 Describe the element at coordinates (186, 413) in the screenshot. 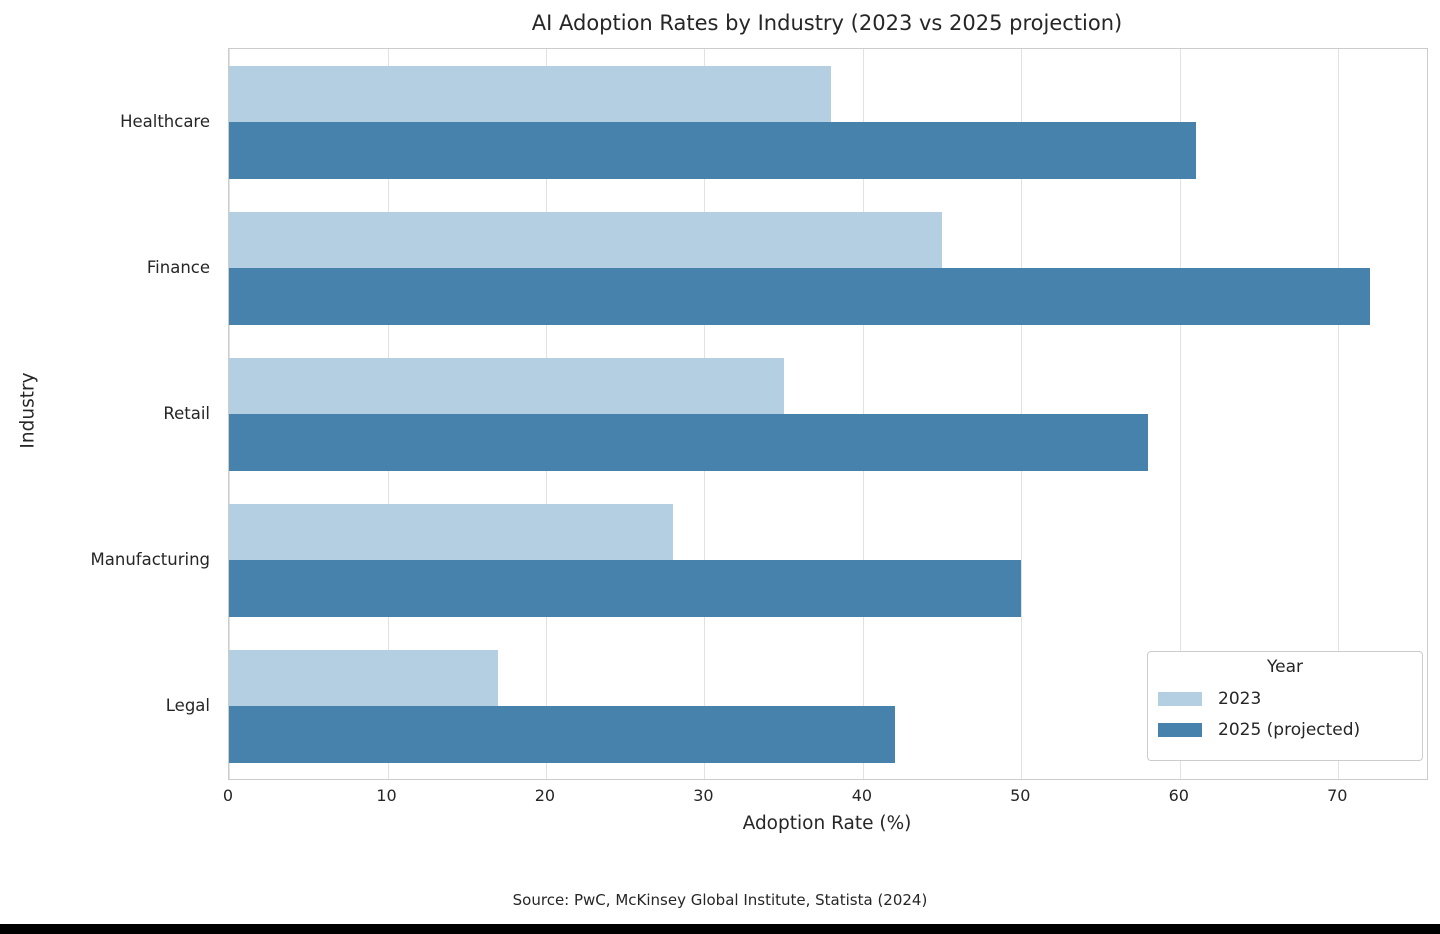

I see `y-tick-label-retail: Retail` at that location.